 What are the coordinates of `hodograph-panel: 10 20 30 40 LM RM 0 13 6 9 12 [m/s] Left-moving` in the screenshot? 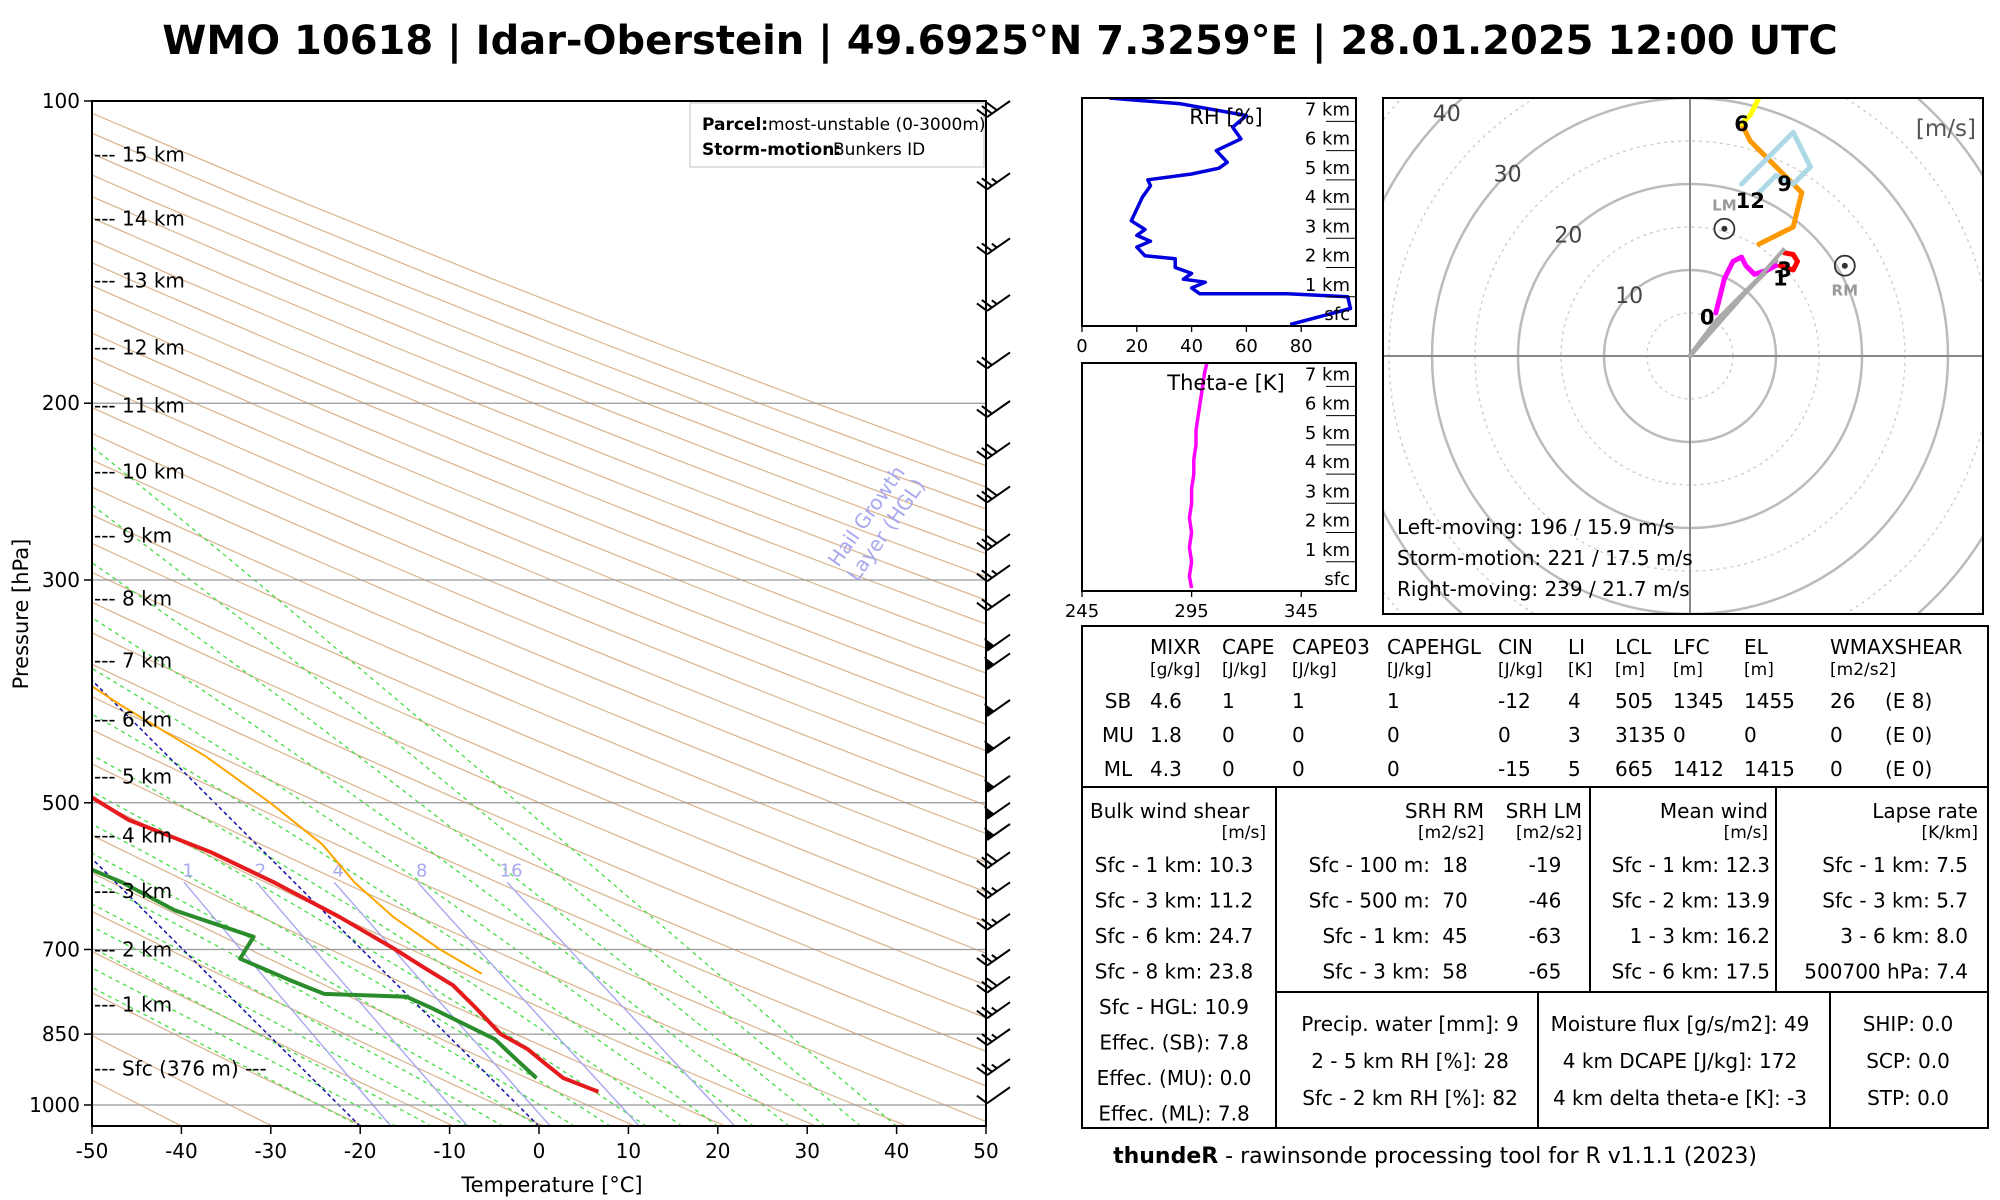 It's located at (1683, 356).